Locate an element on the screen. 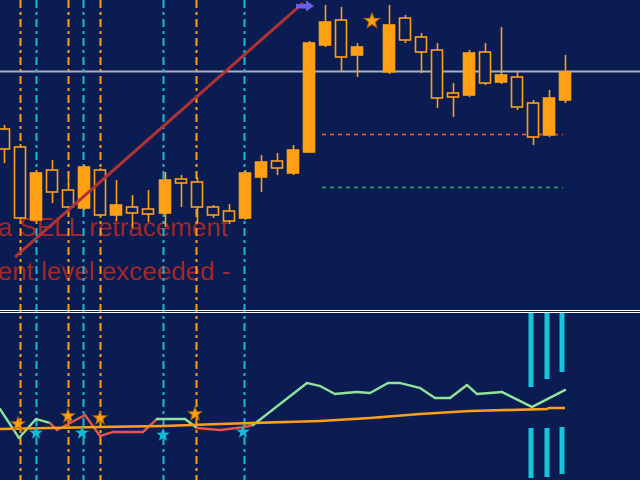 The image size is (640, 480). indicator-histogram is located at coordinates (546, 395).